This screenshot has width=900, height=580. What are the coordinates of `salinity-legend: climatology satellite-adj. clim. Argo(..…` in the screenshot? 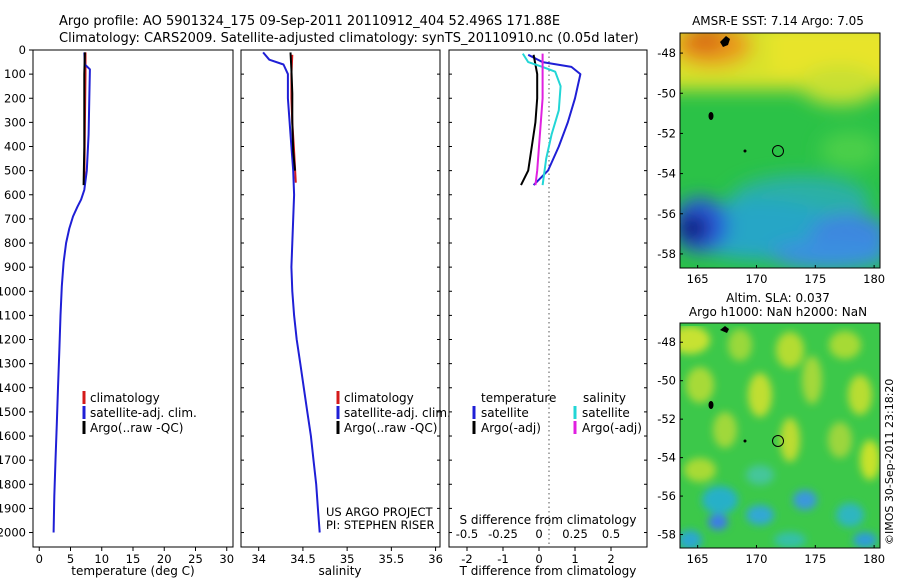 It's located at (393, 413).